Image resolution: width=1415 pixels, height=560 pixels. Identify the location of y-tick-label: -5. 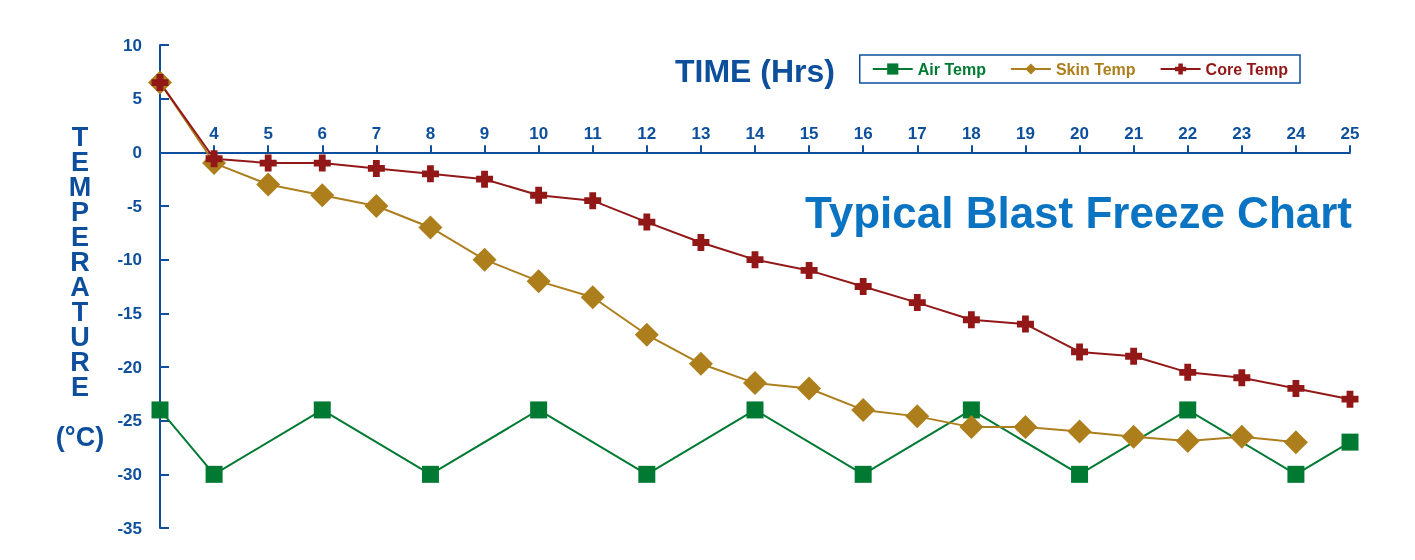
(134, 206).